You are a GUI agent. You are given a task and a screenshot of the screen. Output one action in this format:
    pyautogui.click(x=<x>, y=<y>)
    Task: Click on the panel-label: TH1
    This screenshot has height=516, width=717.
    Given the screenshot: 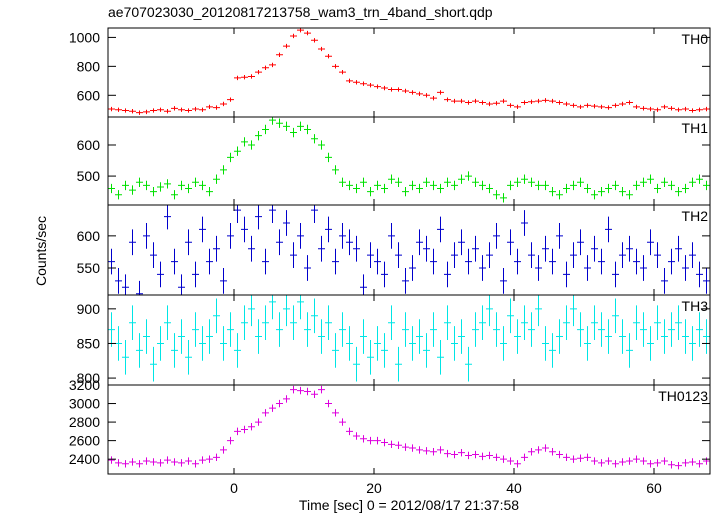 What is the action you would take?
    pyautogui.click(x=695, y=128)
    